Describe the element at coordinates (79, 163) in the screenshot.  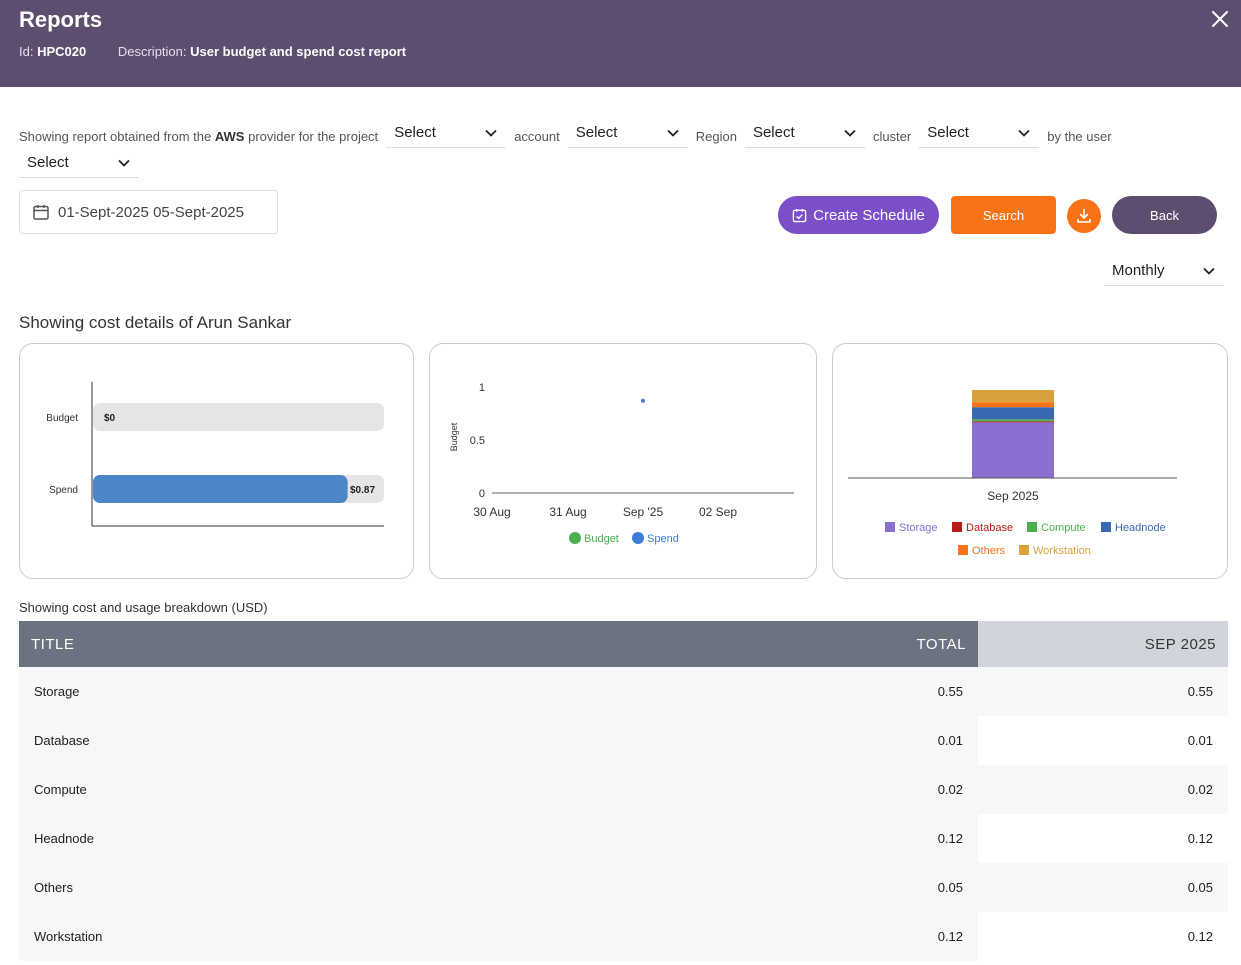
I see `user-select: Select` at that location.